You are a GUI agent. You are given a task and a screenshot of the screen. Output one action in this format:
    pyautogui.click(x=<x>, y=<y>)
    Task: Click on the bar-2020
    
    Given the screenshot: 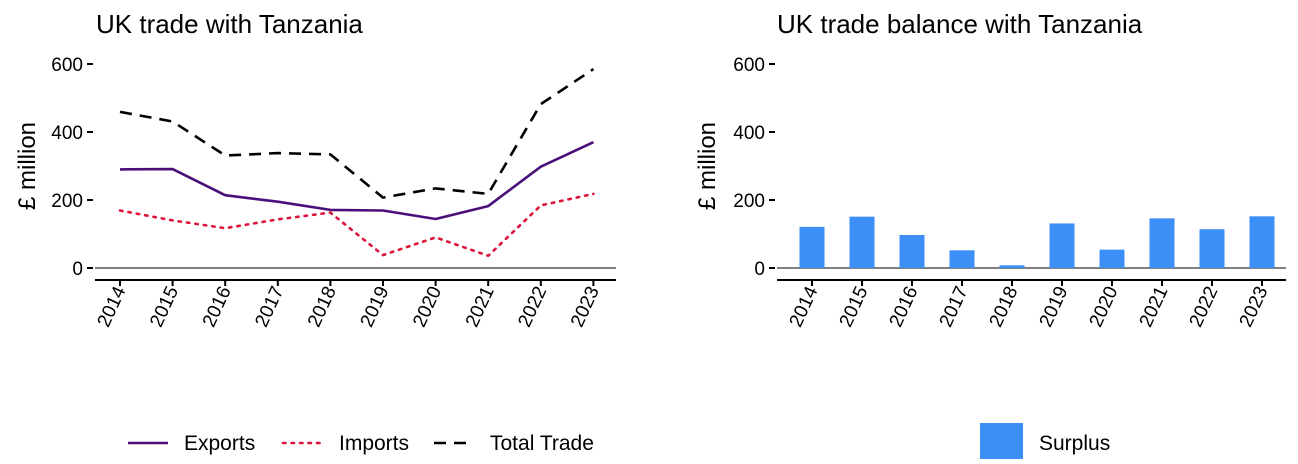 What is the action you would take?
    pyautogui.click(x=1112, y=258)
    